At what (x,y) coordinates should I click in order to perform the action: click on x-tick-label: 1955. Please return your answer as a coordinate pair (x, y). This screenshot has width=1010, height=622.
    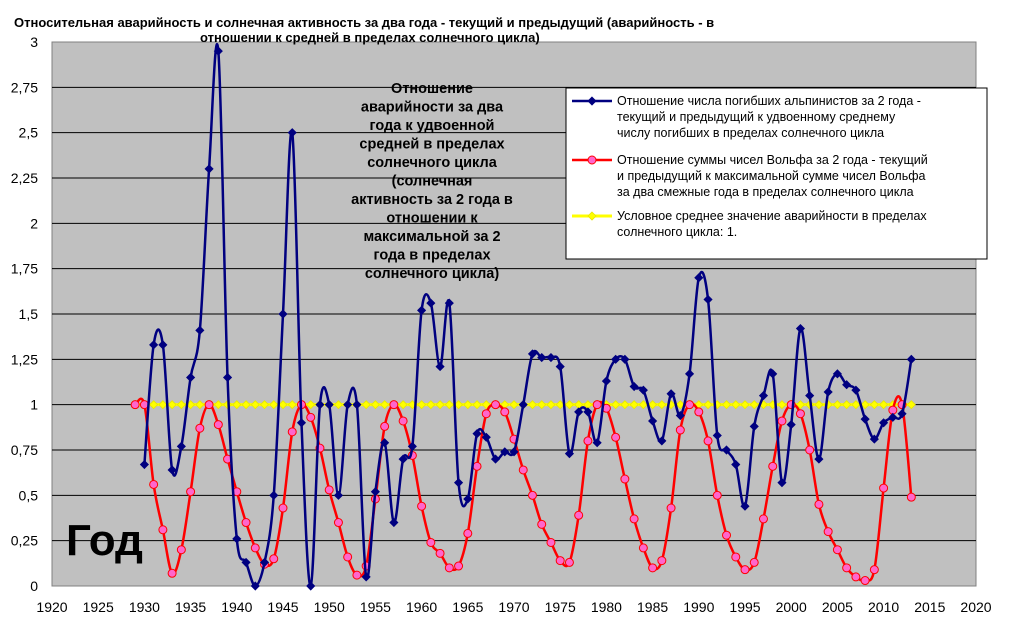
    Looking at the image, I should click on (375, 607).